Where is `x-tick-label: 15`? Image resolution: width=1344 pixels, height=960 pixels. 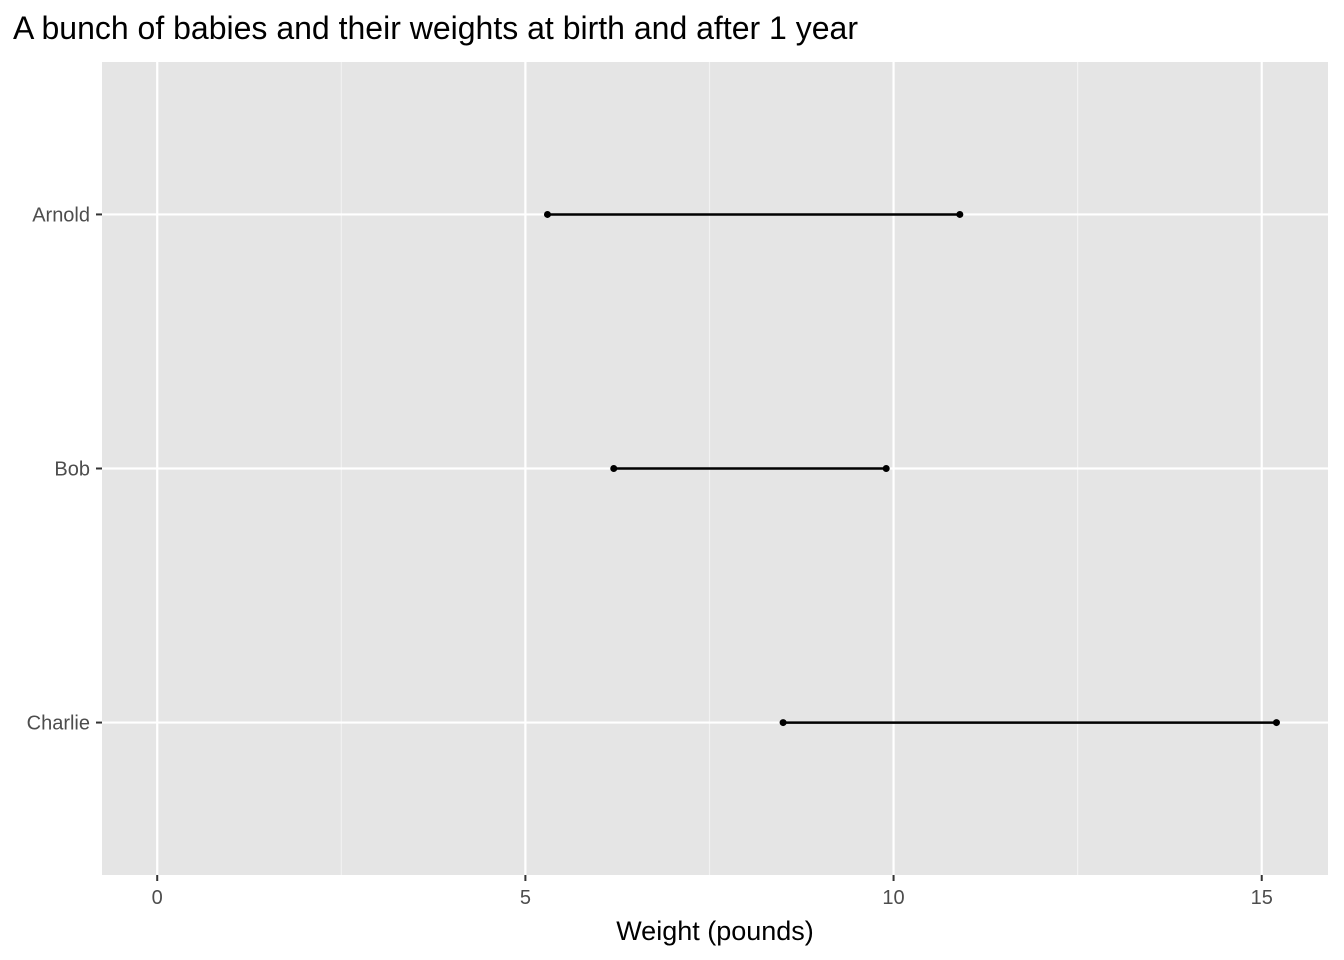 x-tick-label: 15 is located at coordinates (1262, 898).